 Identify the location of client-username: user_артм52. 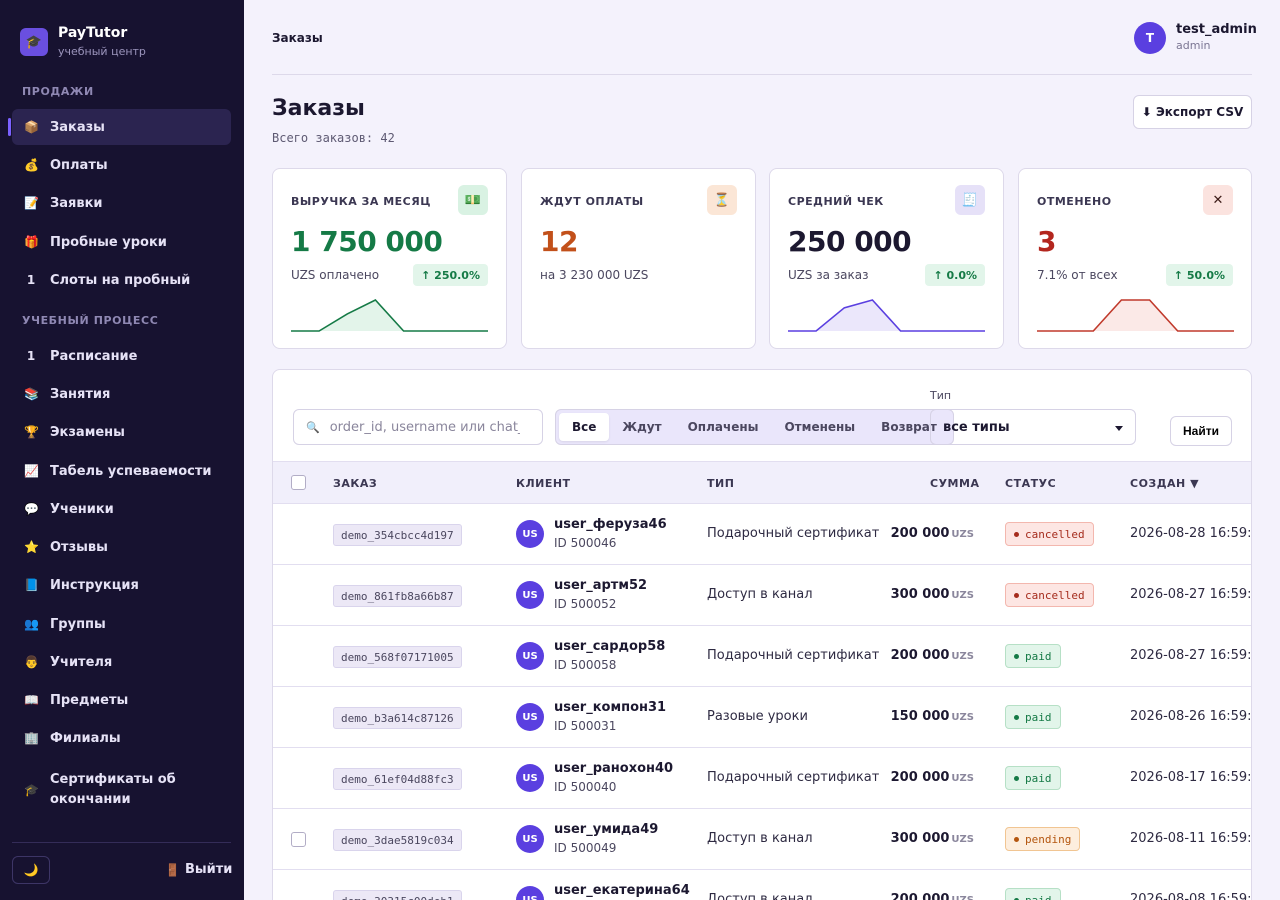
(601, 585).